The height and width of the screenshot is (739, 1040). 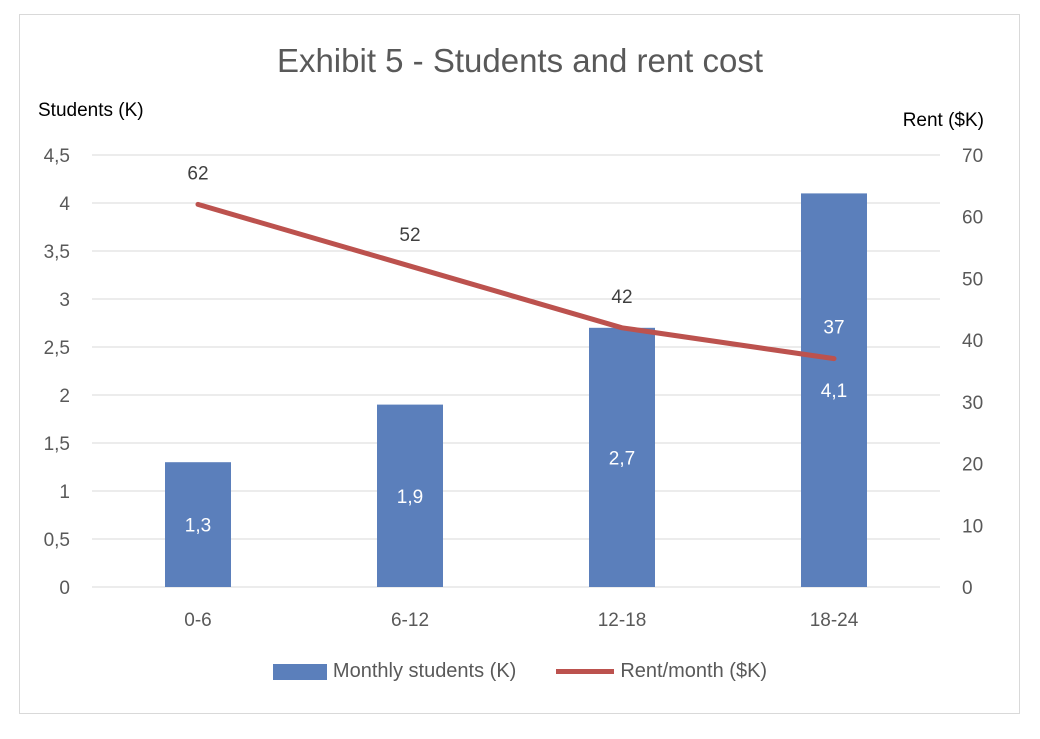 I want to click on left-tick-label: 2, so click(x=64, y=396).